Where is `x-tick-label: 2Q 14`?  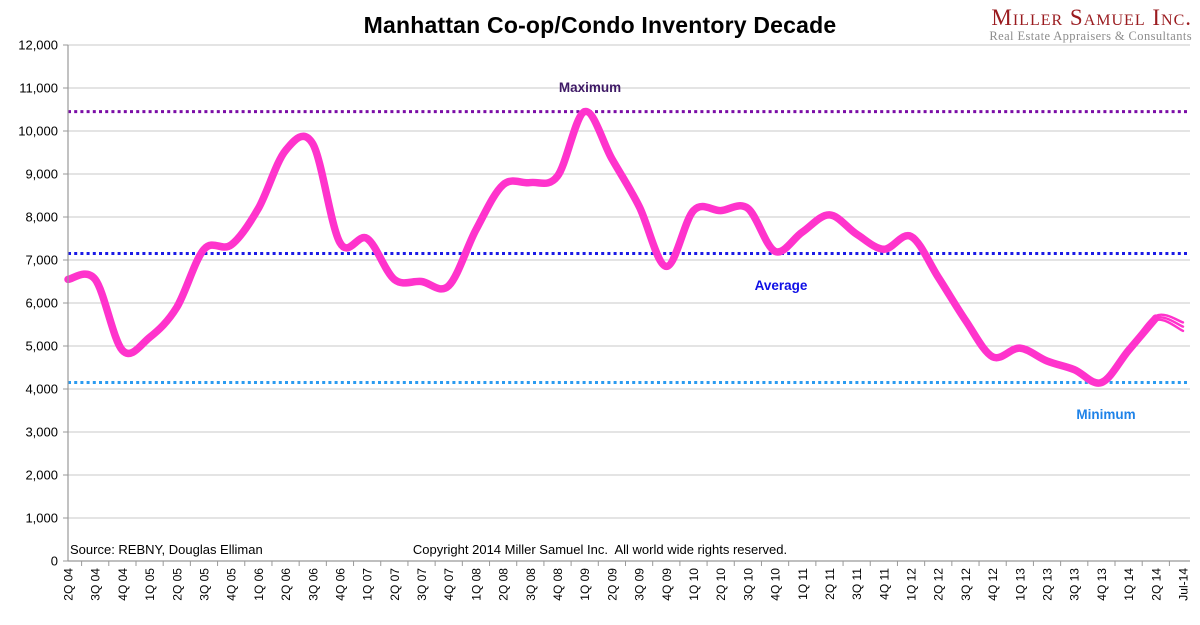
x-tick-label: 2Q 14 is located at coordinates (1156, 584).